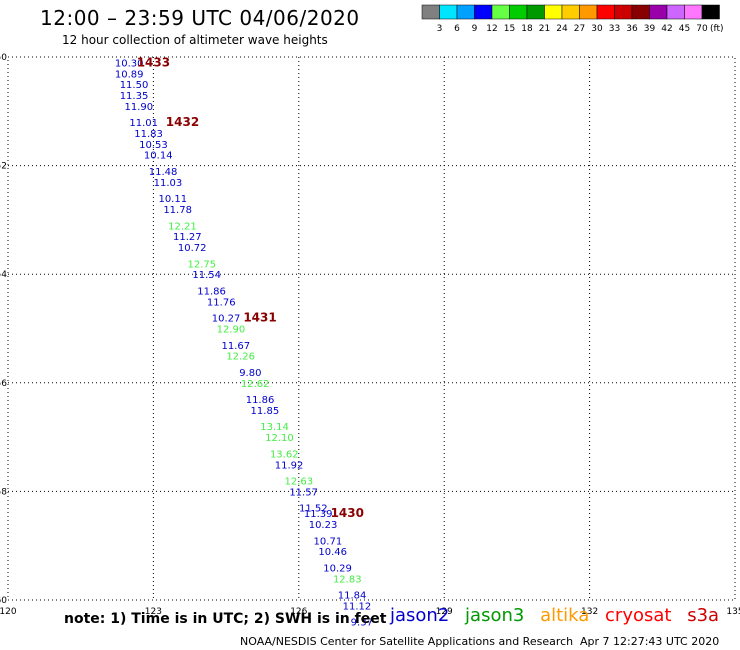 Image resolution: width=740 pixels, height=650 pixels. I want to click on colorbar-label: 21, so click(544, 29).